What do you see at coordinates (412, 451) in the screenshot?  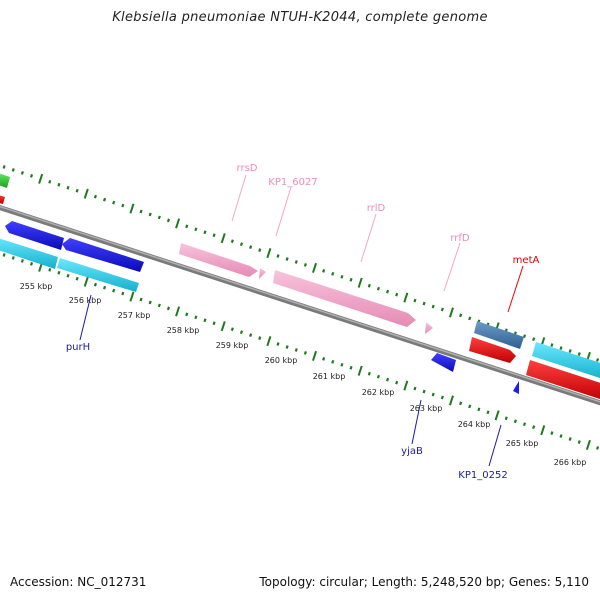 I see `gene-label-yjaB: yjaB` at bounding box center [412, 451].